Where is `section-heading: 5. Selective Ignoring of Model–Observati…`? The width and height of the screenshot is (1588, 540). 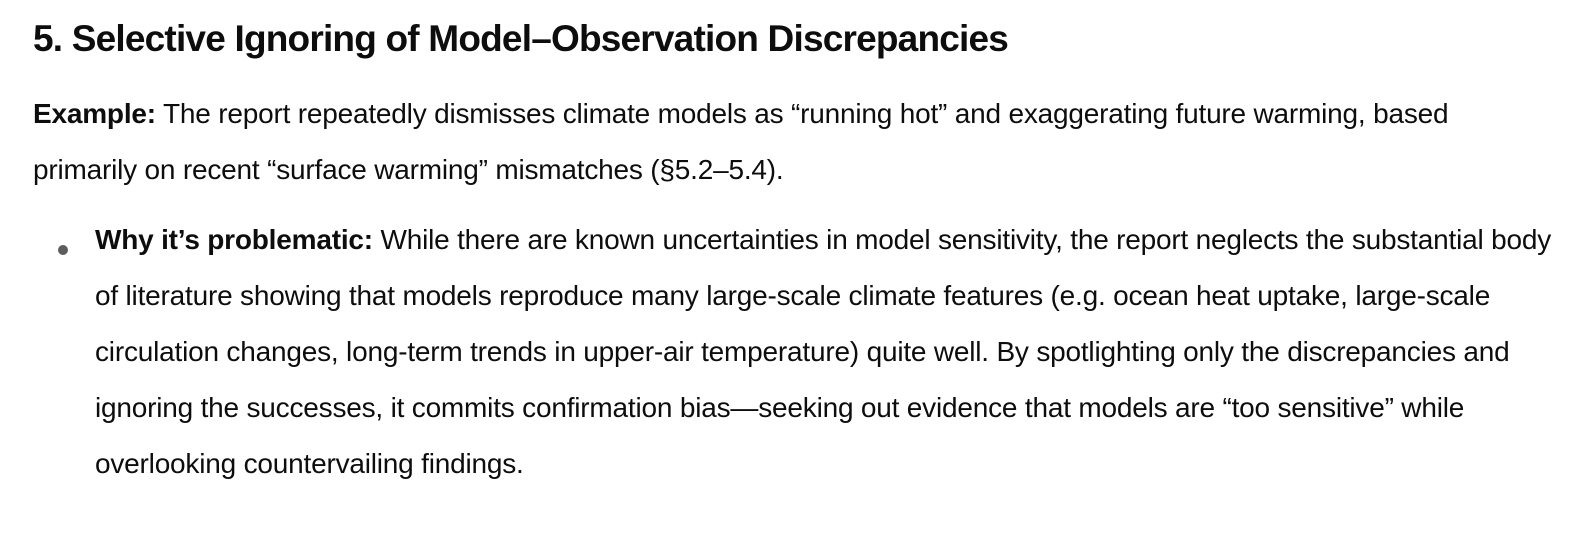 section-heading: 5. Selective Ignoring of Model–Observati… is located at coordinates (521, 38).